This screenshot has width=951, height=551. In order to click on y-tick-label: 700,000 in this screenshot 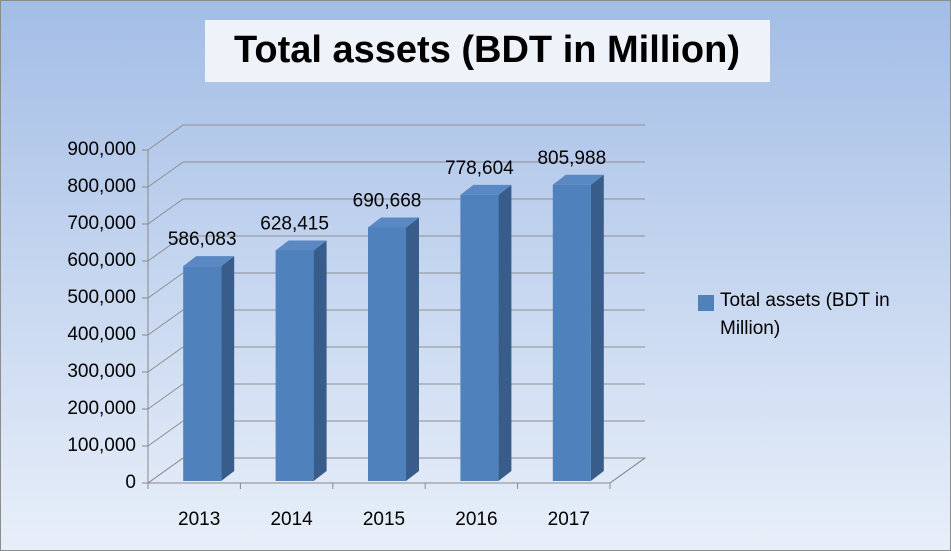, I will do `click(101, 223)`.